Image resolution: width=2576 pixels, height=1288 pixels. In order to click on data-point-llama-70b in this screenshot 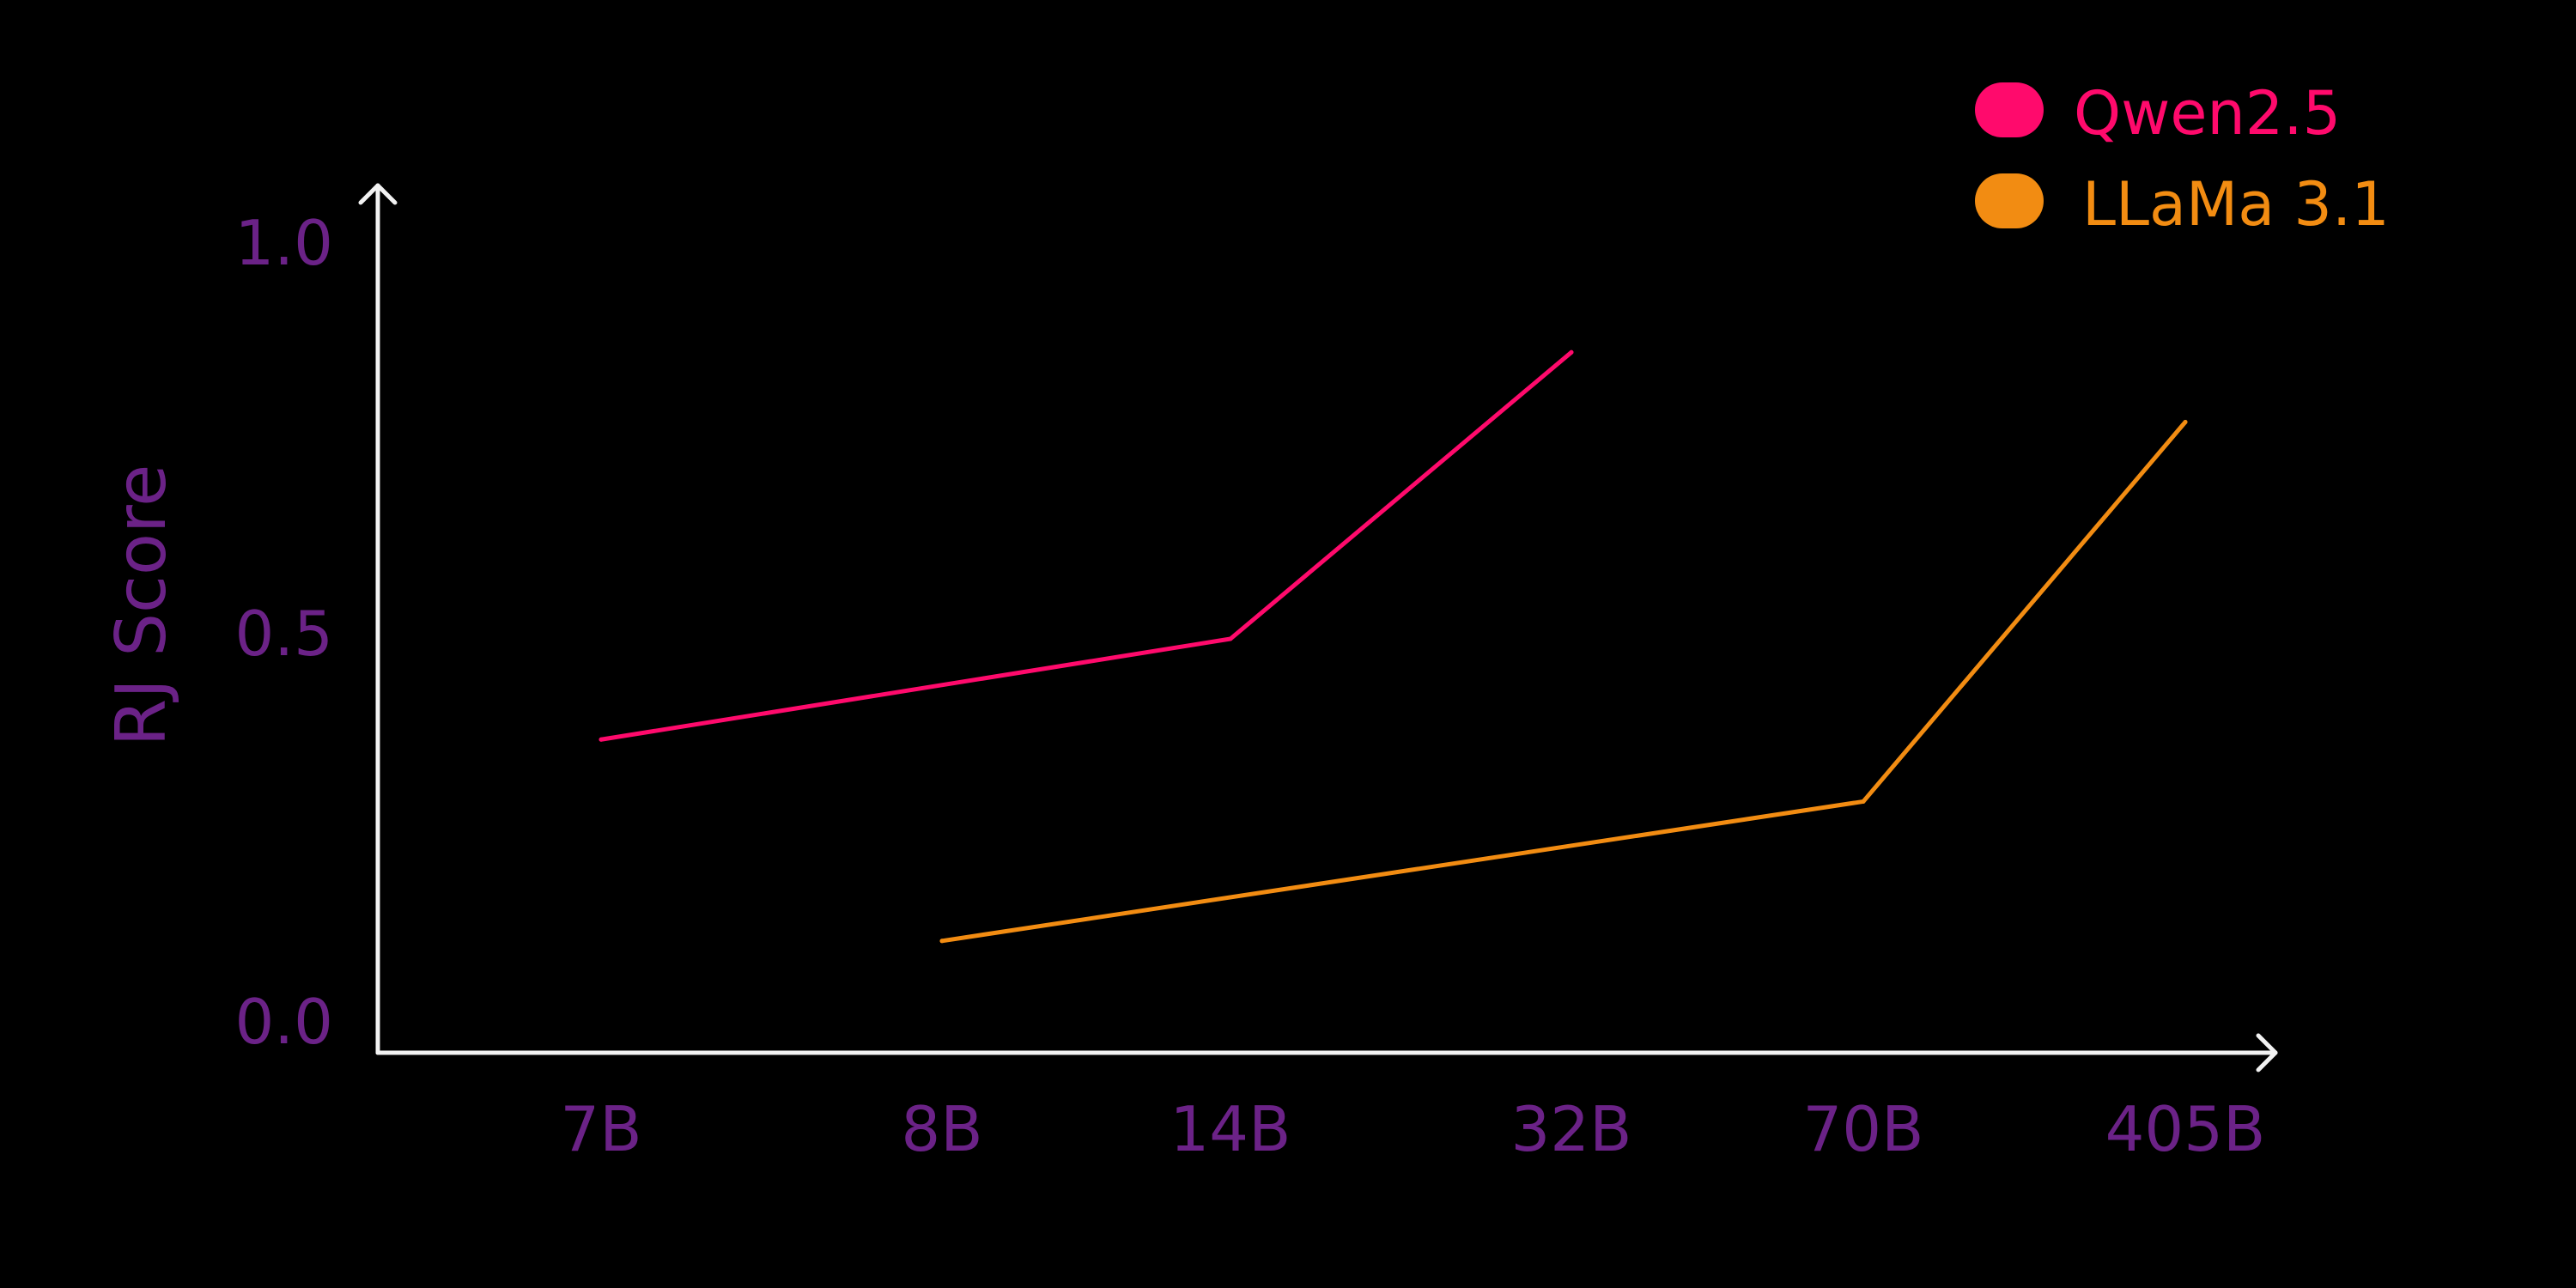, I will do `click(1864, 801)`.